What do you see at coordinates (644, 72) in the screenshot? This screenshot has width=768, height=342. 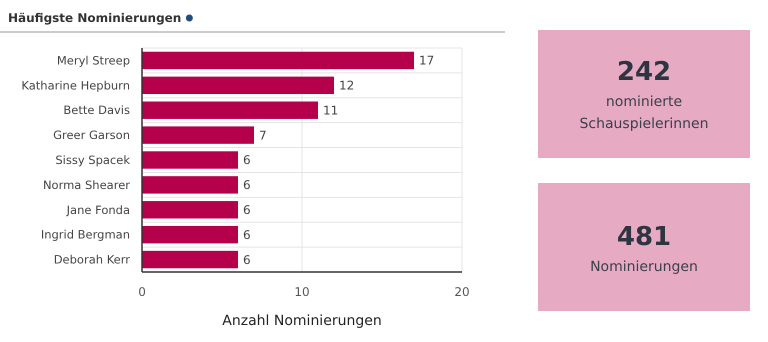 I see `text: 242` at bounding box center [644, 72].